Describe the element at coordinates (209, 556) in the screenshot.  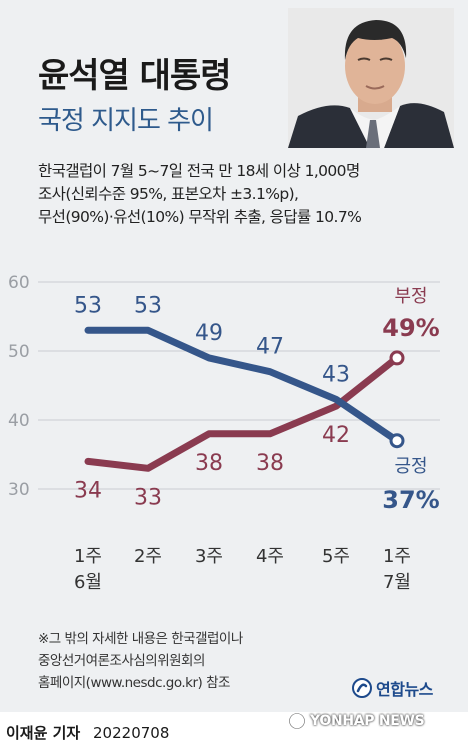
I see `x-tick-label: 3주` at that location.